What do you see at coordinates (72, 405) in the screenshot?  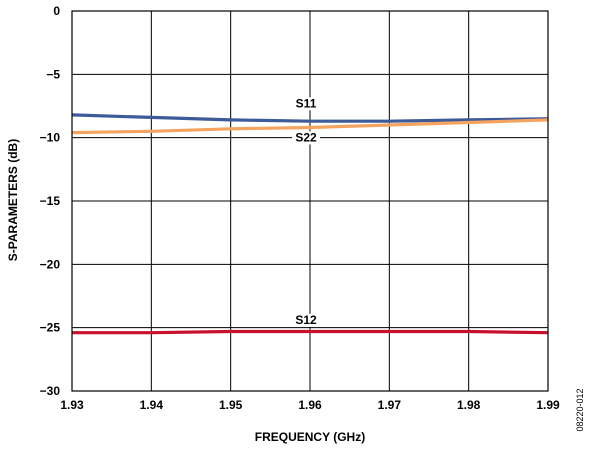 I see `x-tick-label: 1.93` at bounding box center [72, 405].